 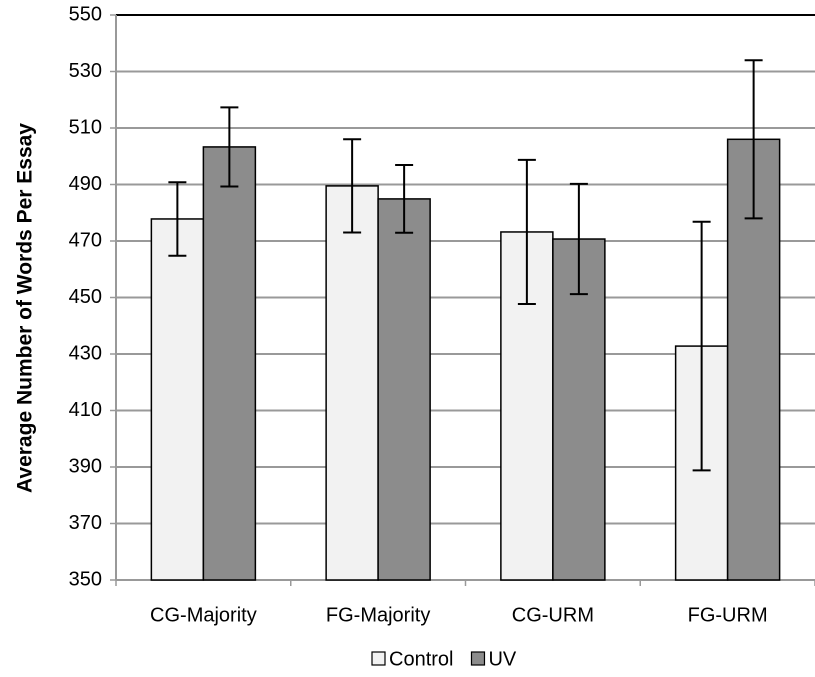 I want to click on x-tick-label: CG-Majority, so click(x=203, y=615).